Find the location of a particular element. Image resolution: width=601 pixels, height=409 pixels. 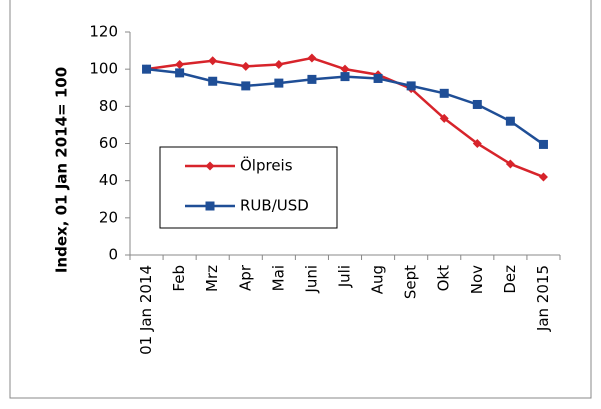

y-axis-label: Index, 01 Jan 2014= 100 is located at coordinates (62, 170).